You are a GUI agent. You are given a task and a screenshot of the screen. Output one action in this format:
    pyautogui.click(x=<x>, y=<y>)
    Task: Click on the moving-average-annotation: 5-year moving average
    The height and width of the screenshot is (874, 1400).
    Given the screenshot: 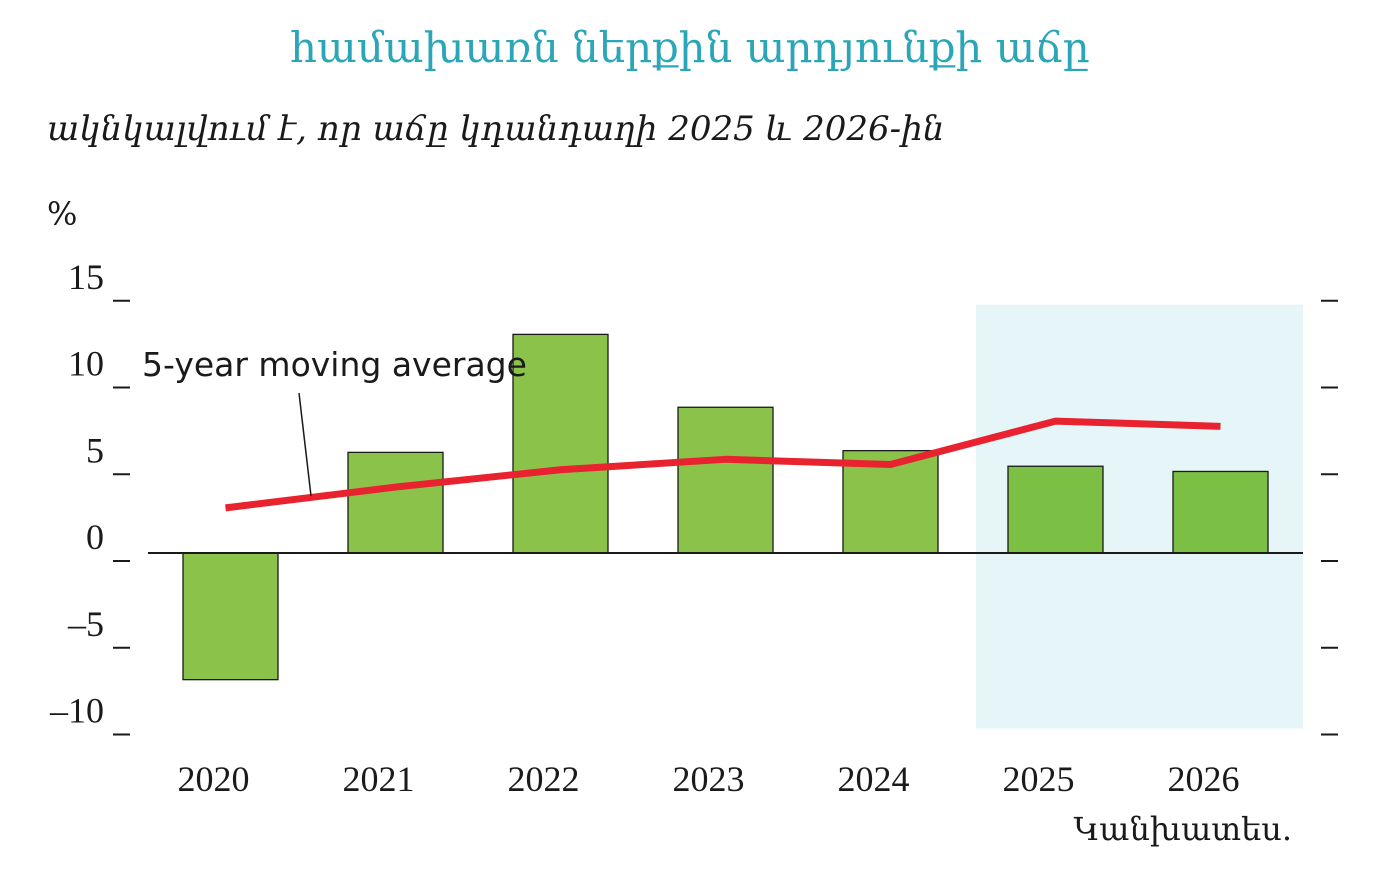 What is the action you would take?
    pyautogui.click(x=334, y=364)
    